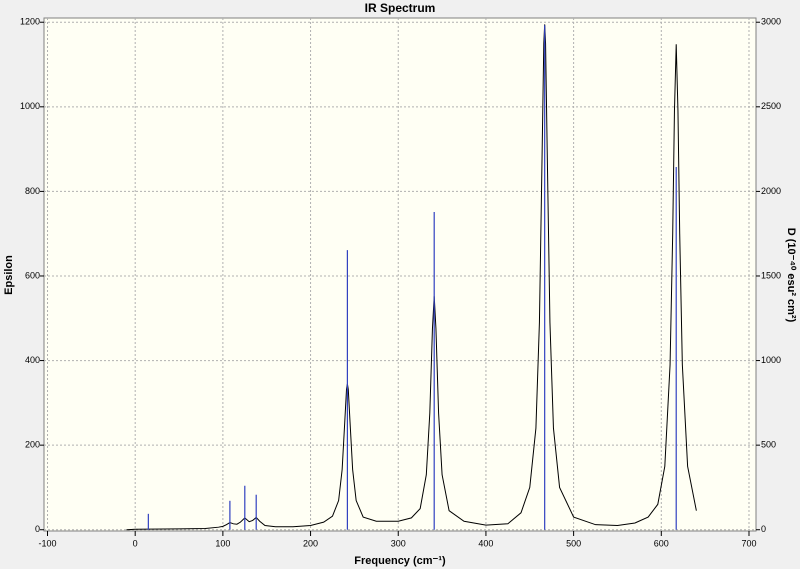 The image size is (800, 569). What do you see at coordinates (30, 22) in the screenshot?
I see `y-tick-label: 1200` at bounding box center [30, 22].